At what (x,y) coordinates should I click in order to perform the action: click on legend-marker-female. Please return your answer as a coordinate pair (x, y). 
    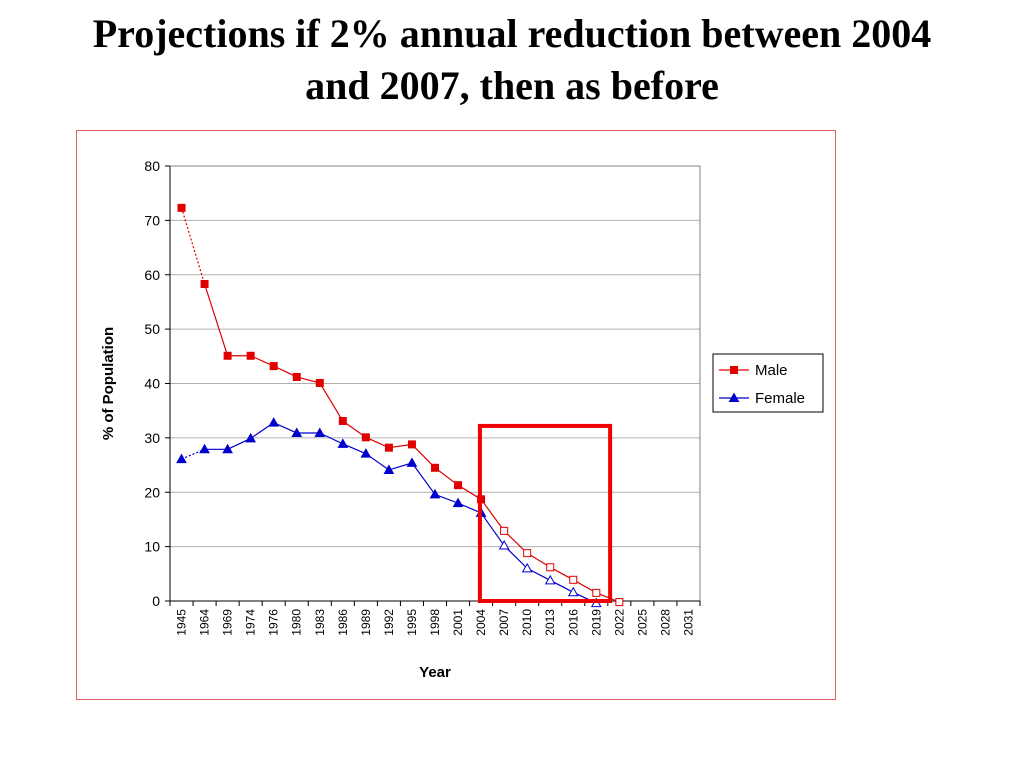
    Looking at the image, I should click on (734, 397).